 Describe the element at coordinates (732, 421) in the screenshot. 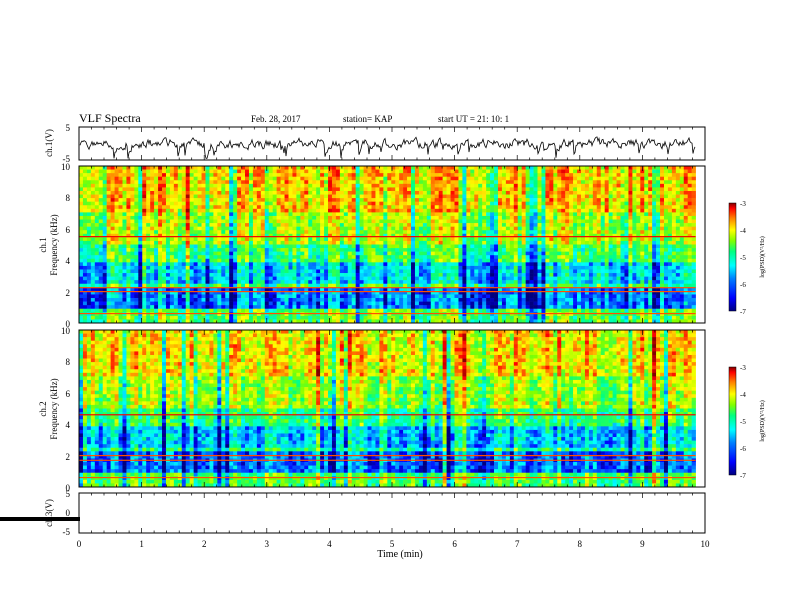

I see `ch2-colorbar` at that location.